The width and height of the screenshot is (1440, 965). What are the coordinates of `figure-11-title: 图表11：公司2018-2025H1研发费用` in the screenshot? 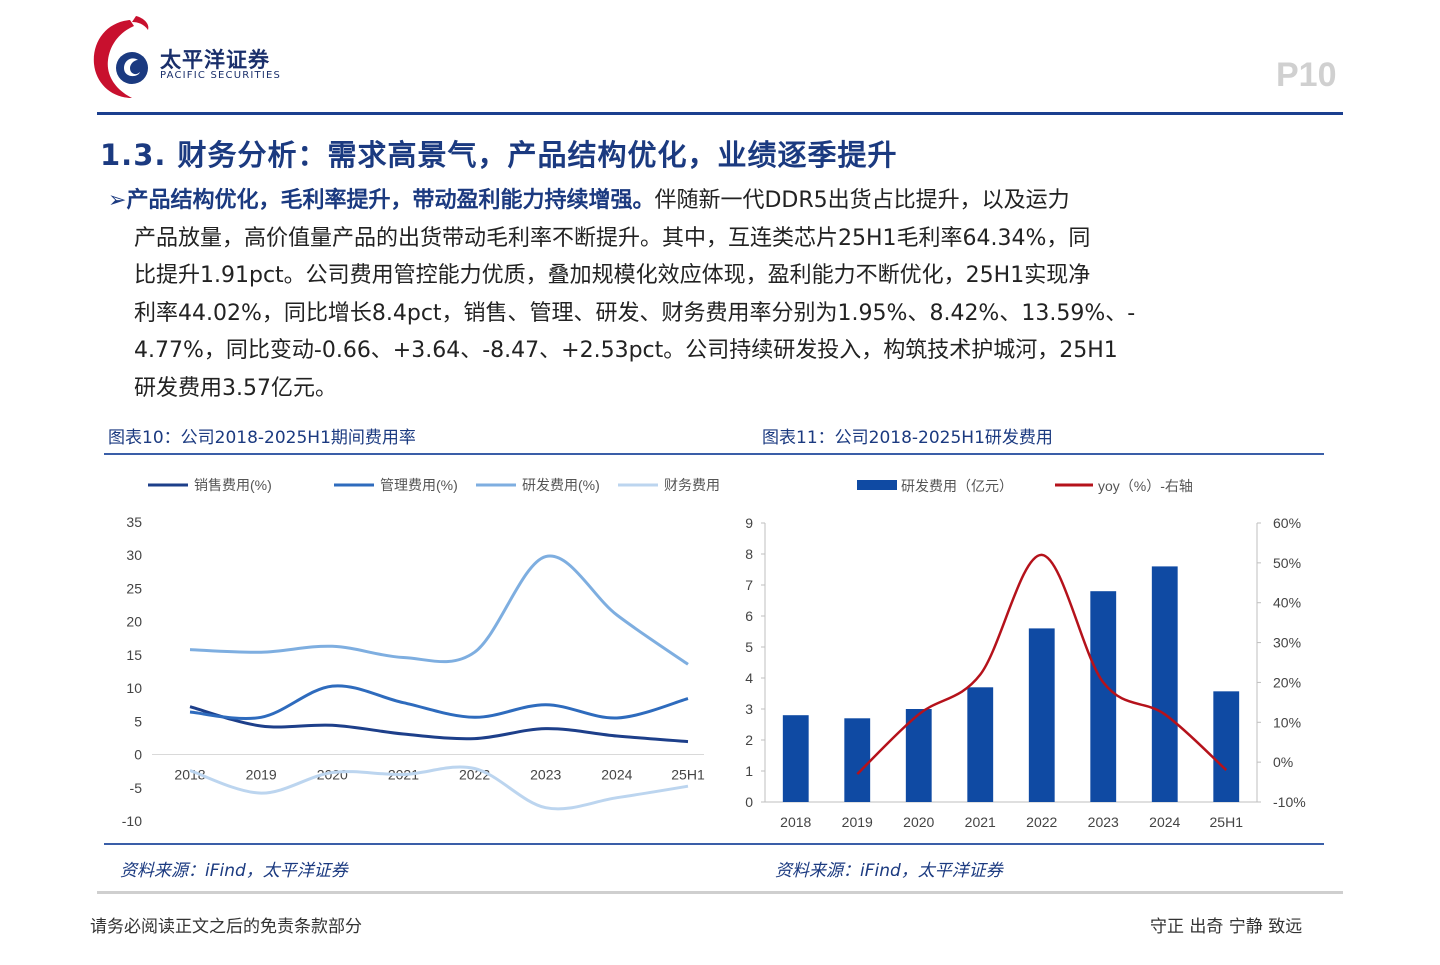 It's located at (907, 438).